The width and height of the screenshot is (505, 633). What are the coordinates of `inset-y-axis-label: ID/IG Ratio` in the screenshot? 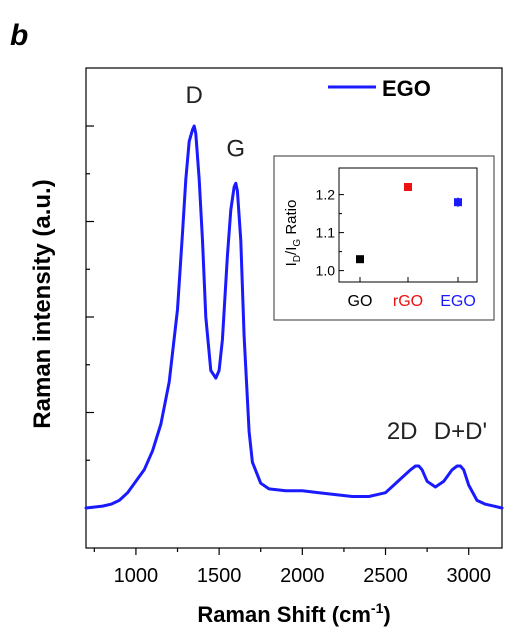 It's located at (293, 233).